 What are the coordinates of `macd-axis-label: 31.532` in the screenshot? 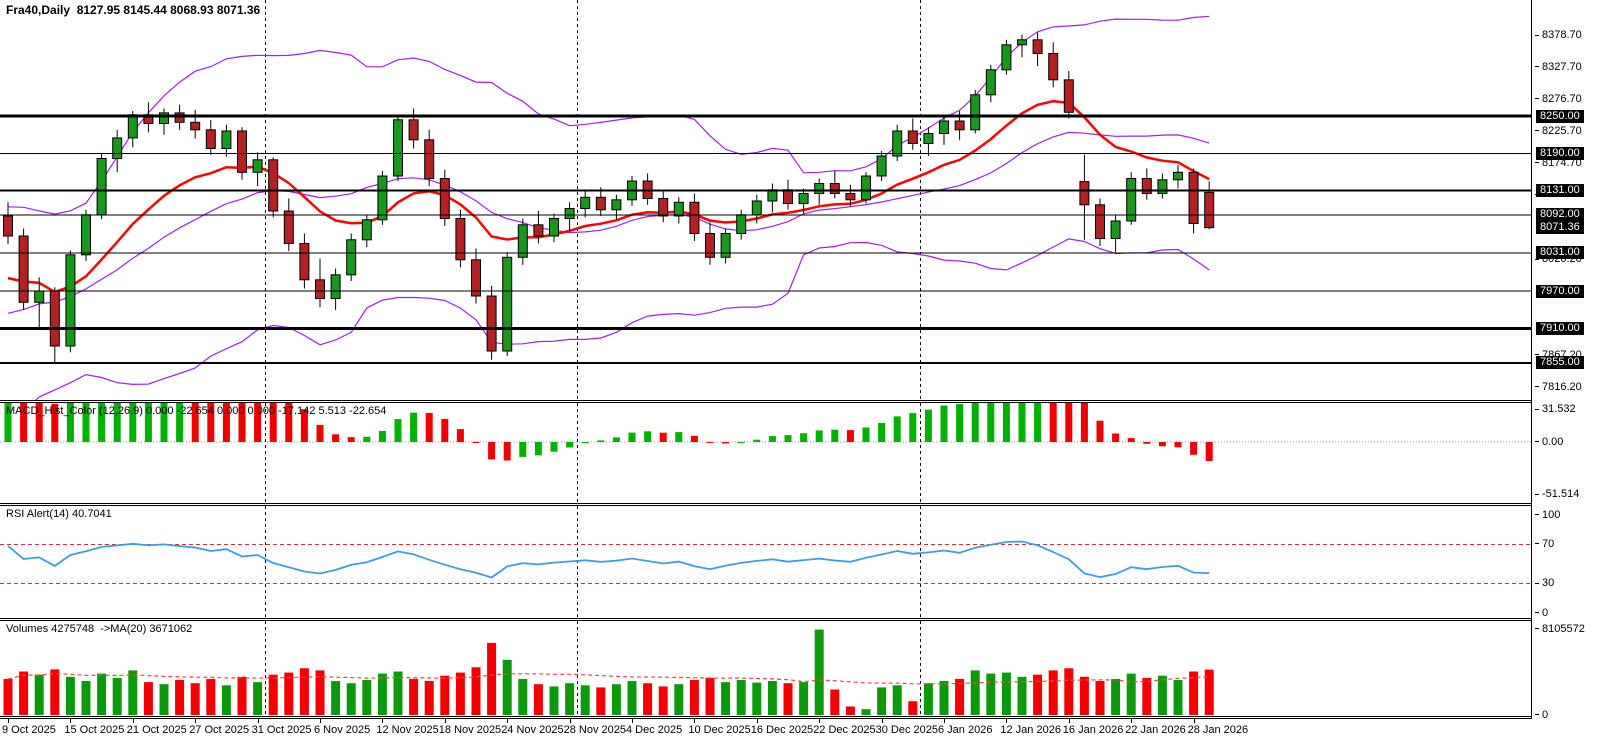 It's located at (1555, 409).